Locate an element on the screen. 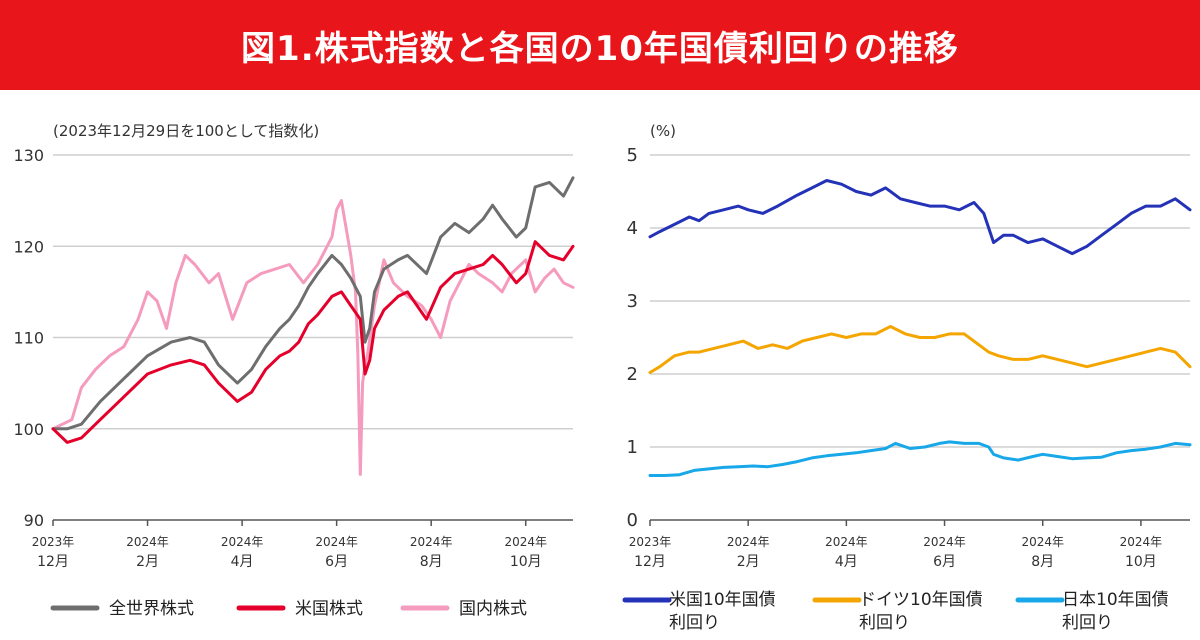  chart-1-ytick-label: 0 is located at coordinates (632, 520).